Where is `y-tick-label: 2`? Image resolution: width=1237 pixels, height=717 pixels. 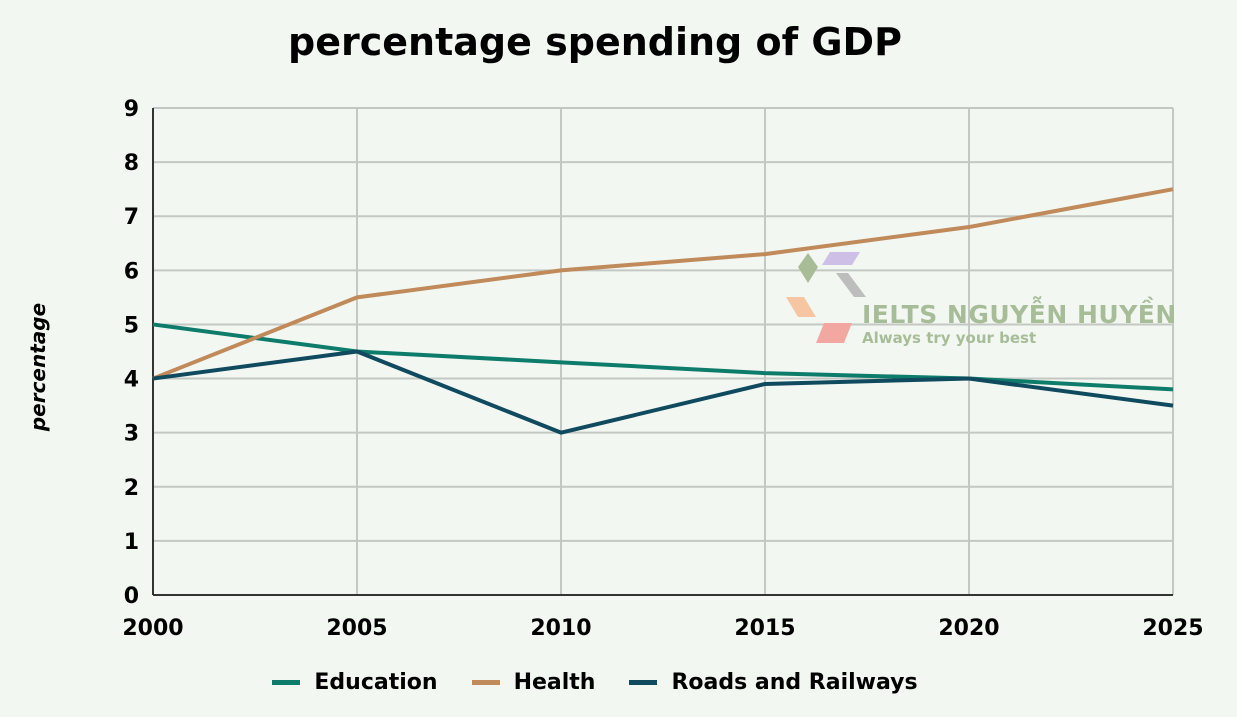
y-tick-label: 2 is located at coordinates (131, 488).